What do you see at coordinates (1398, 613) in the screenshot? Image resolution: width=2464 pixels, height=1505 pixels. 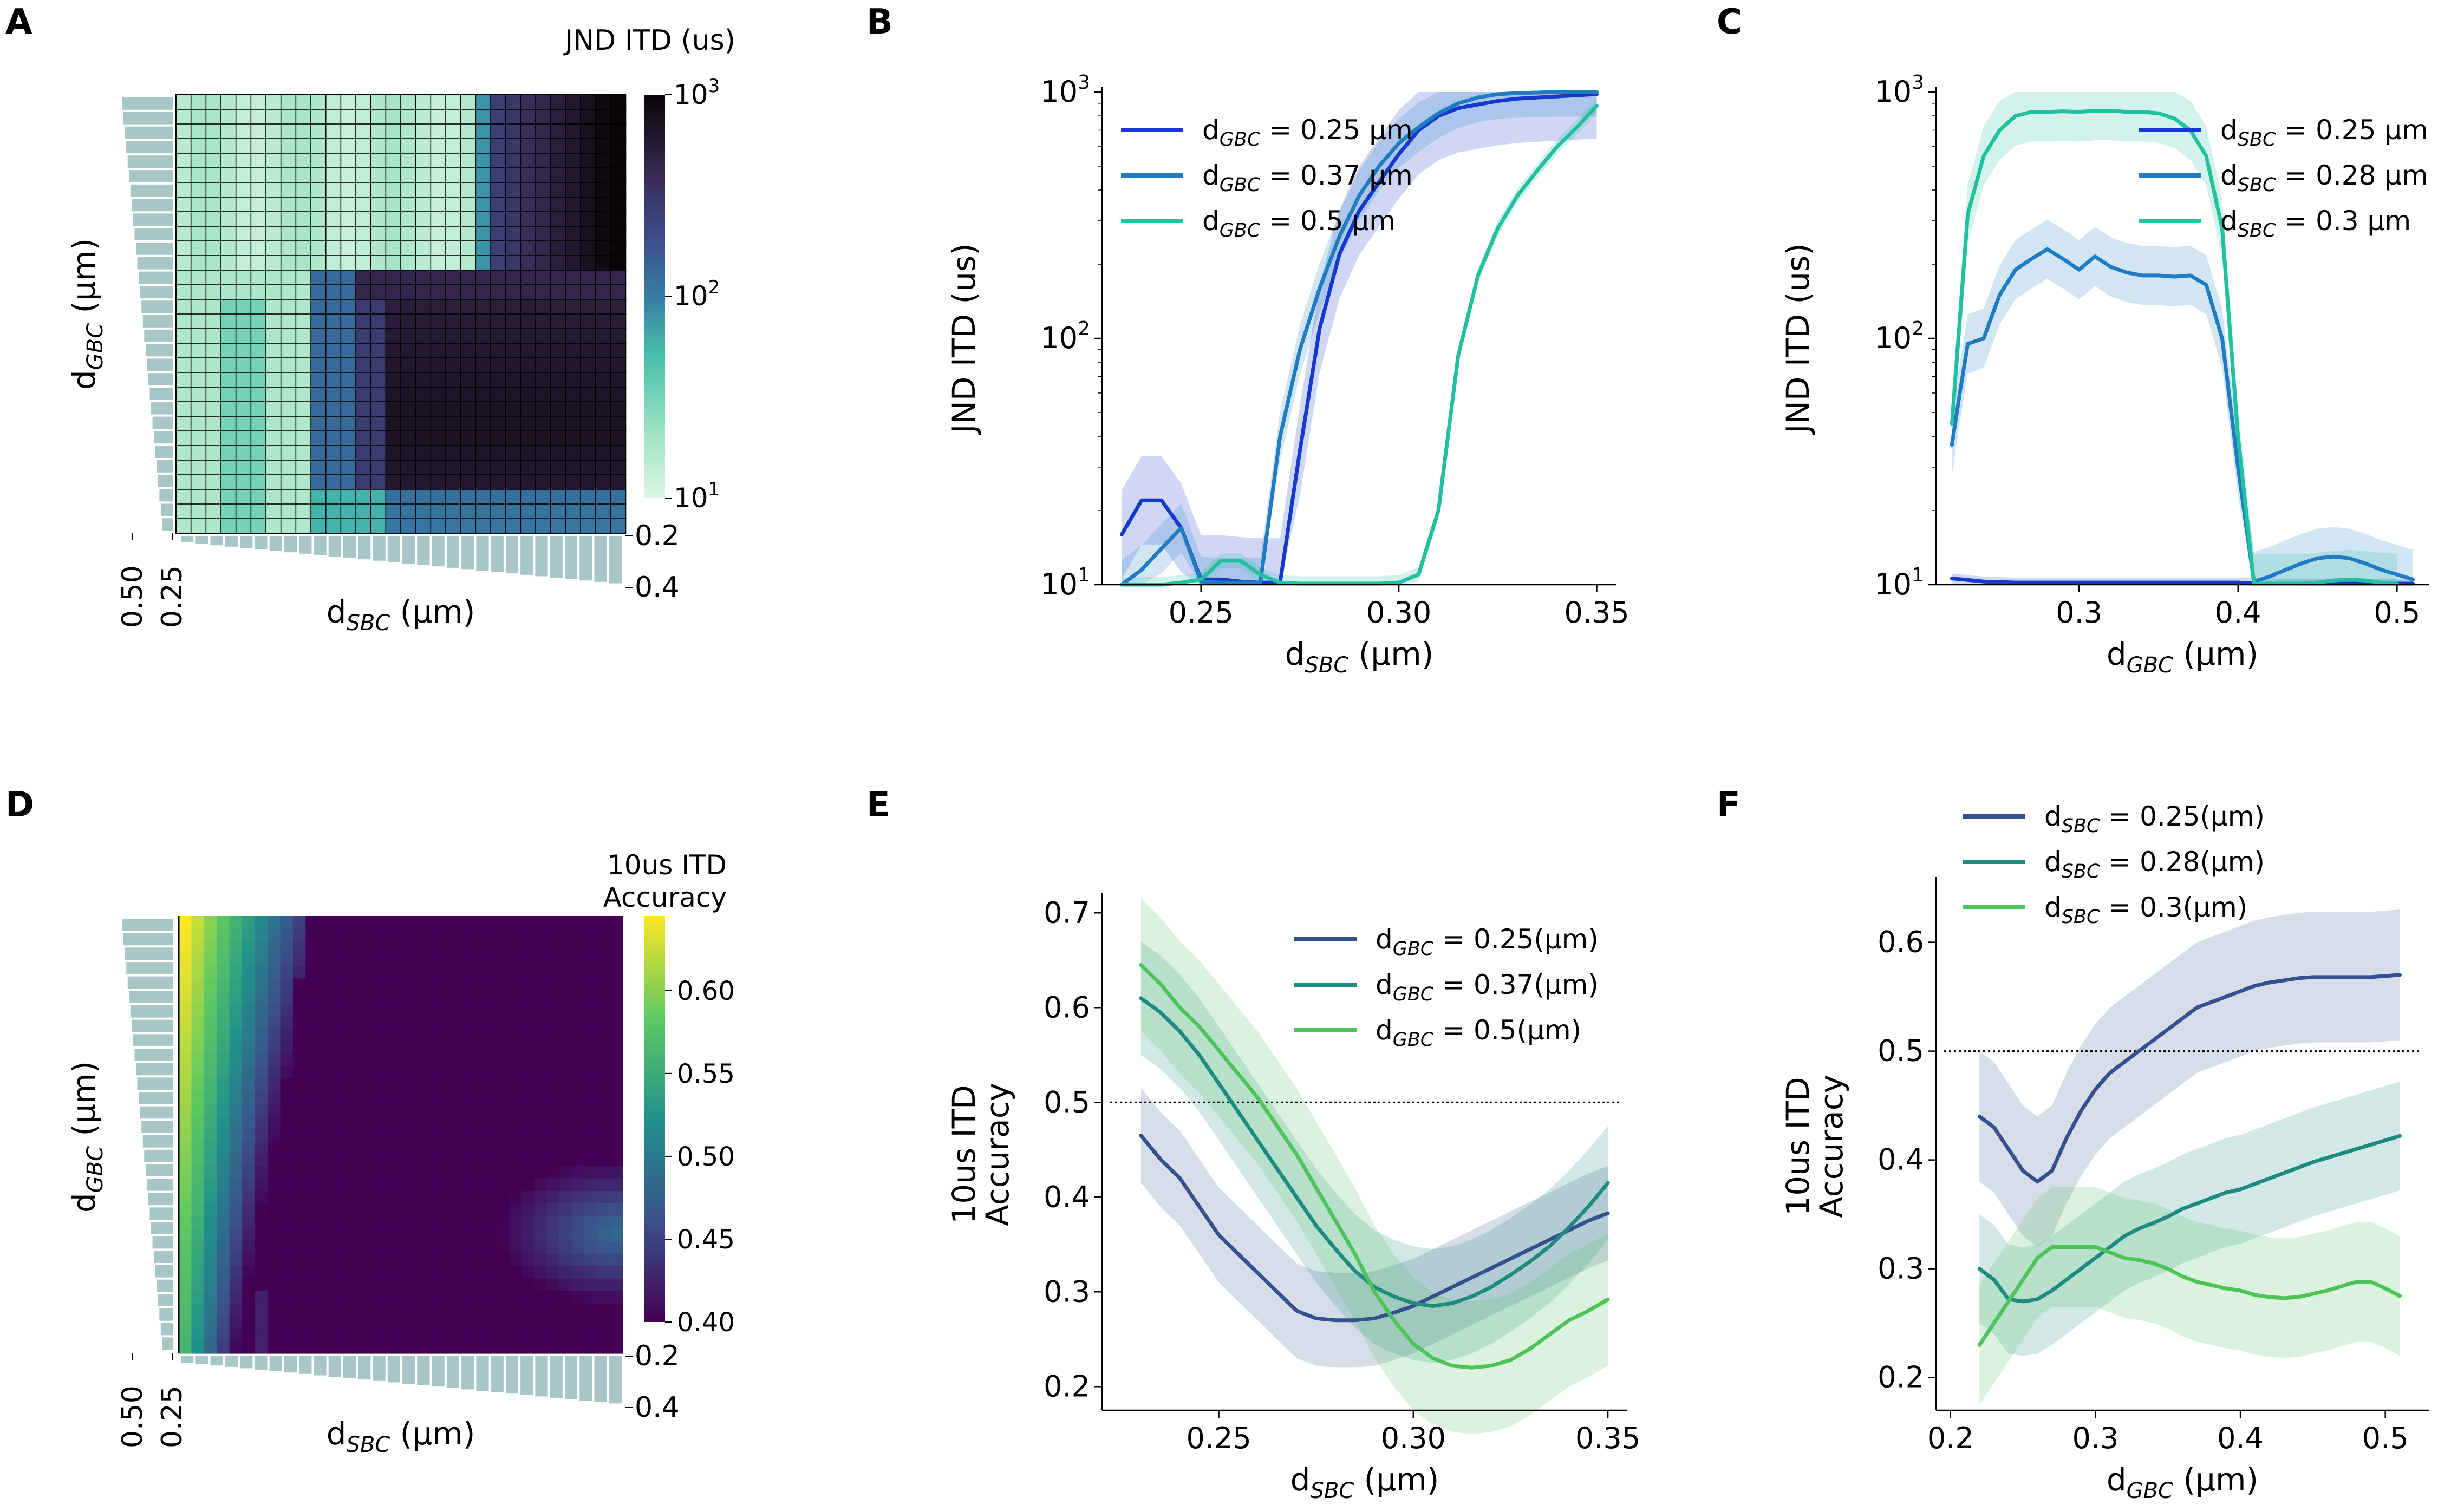 I see `x-tick-label: 0.30` at bounding box center [1398, 613].